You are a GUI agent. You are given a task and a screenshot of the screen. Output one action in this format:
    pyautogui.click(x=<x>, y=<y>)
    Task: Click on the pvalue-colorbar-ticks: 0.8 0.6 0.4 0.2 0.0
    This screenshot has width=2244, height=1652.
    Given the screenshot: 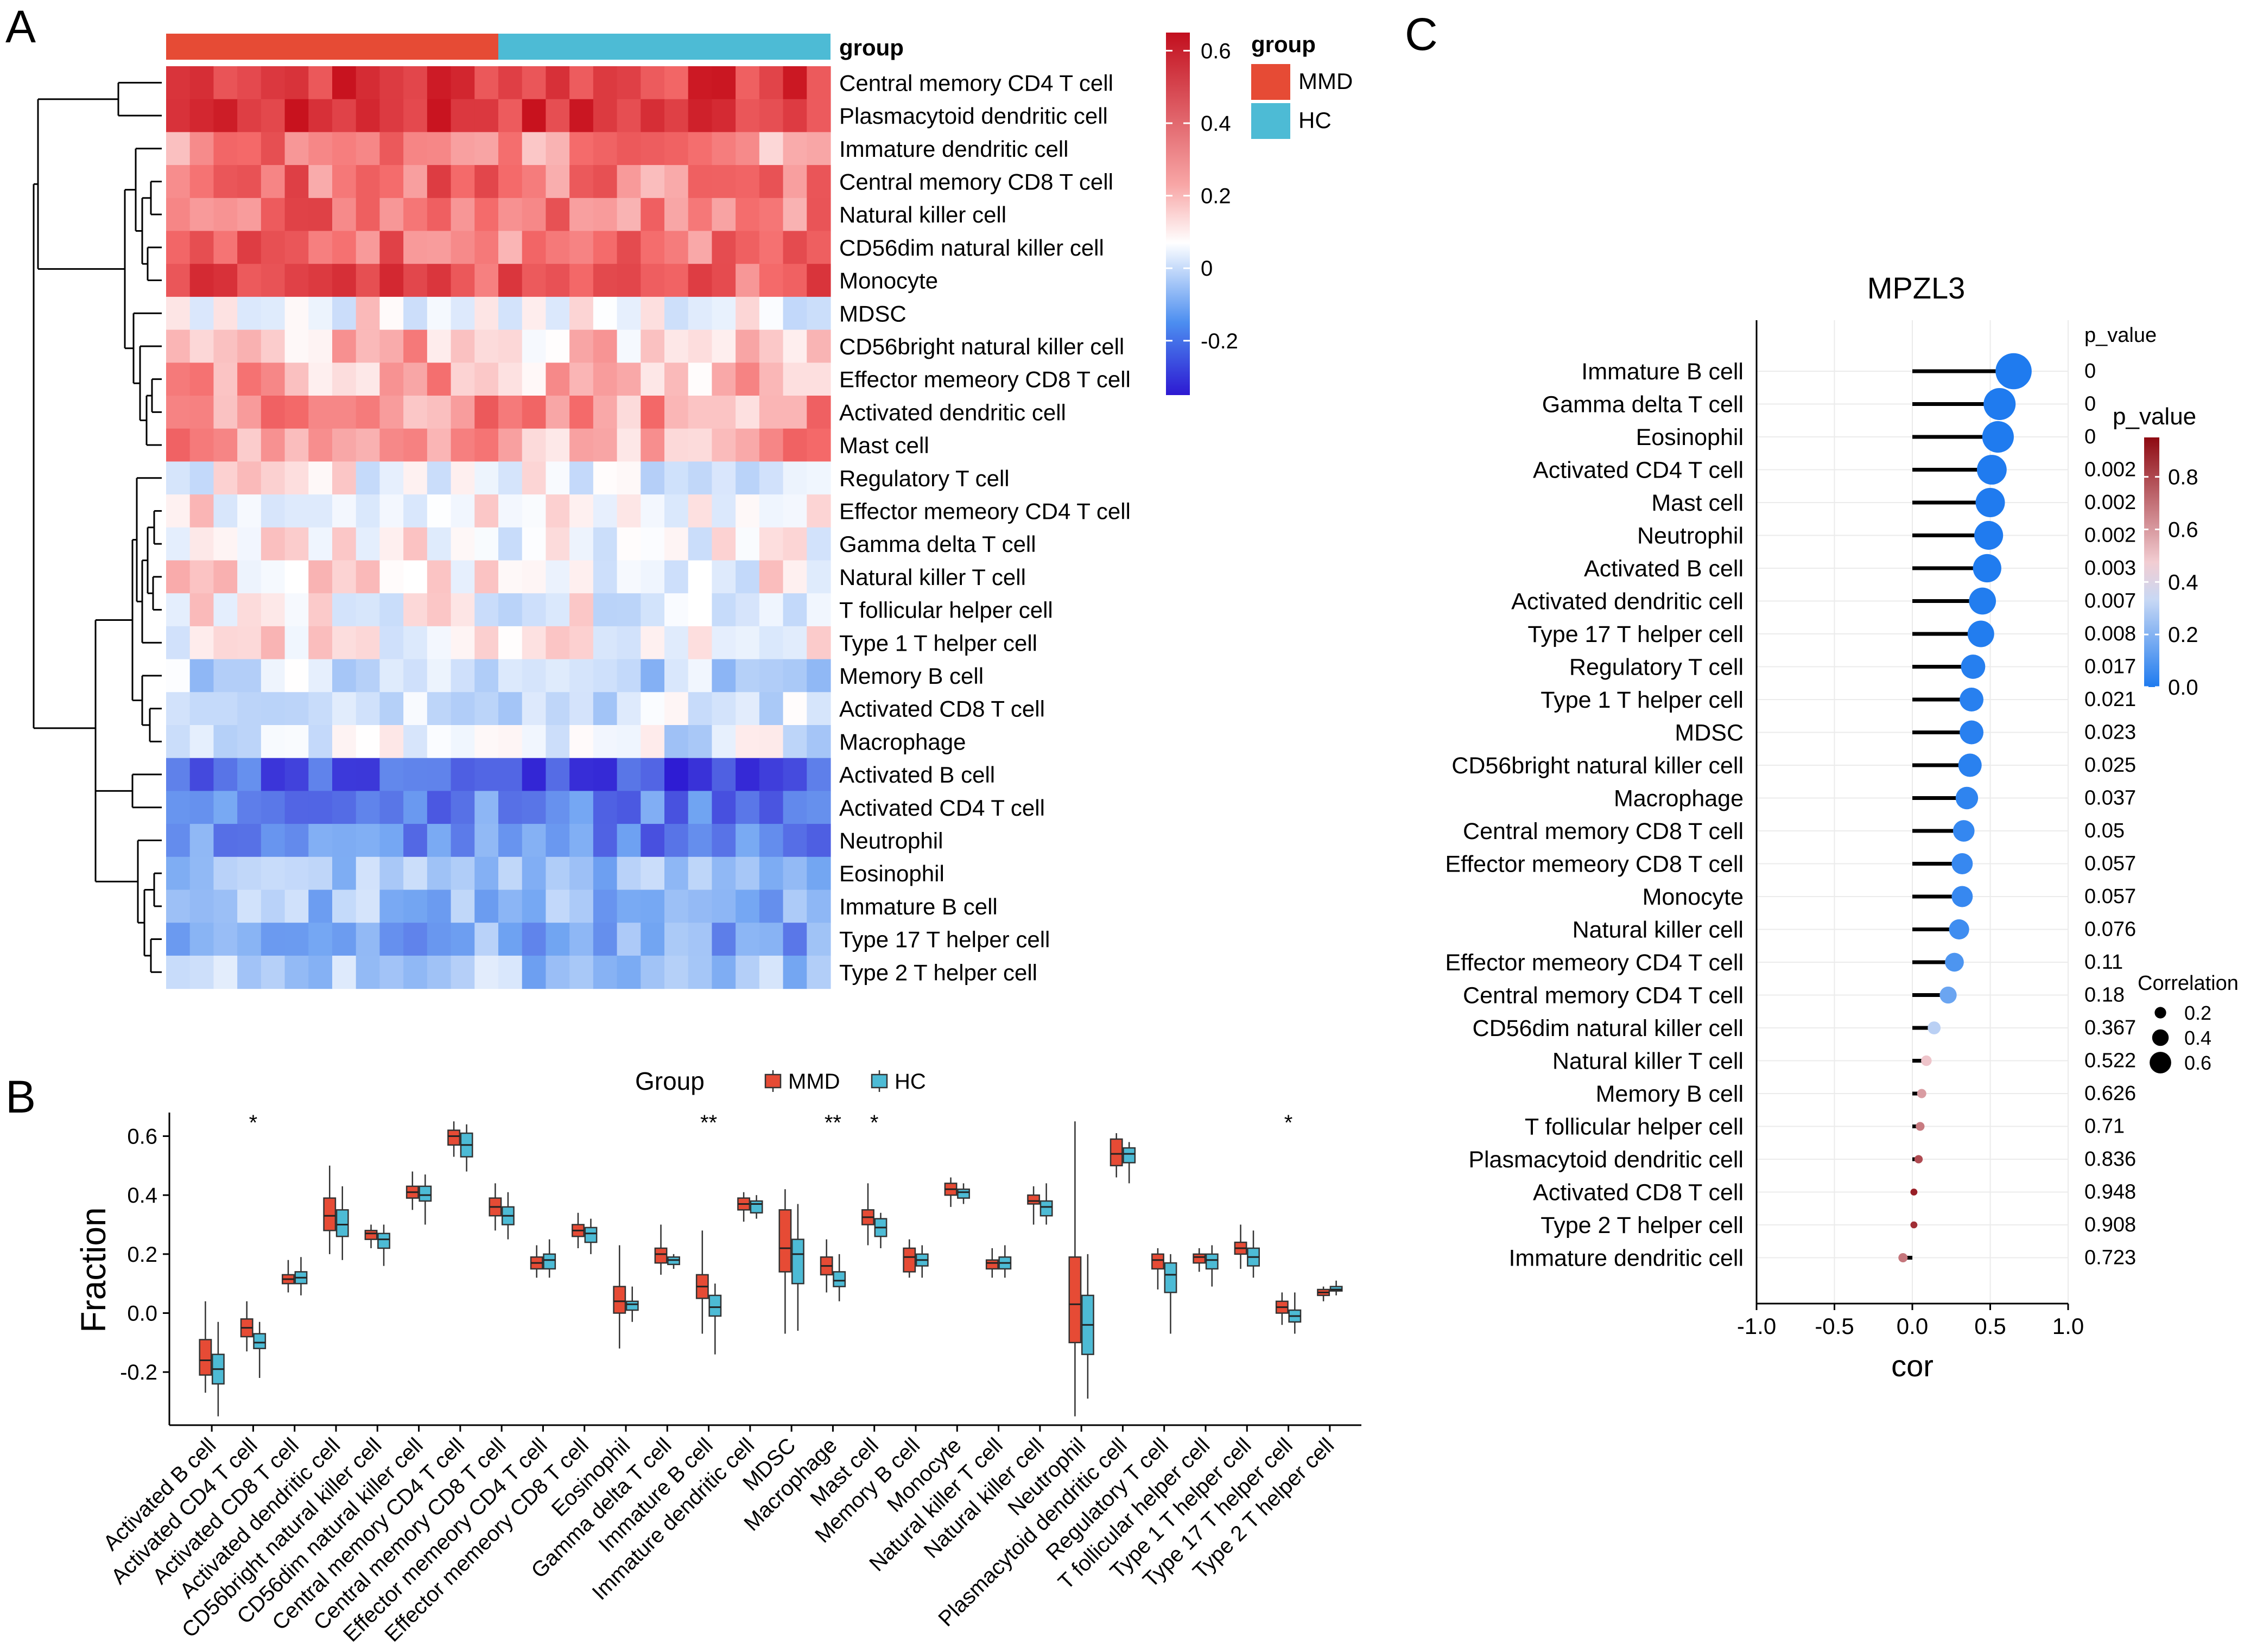 What is the action you would take?
    pyautogui.click(x=2171, y=583)
    